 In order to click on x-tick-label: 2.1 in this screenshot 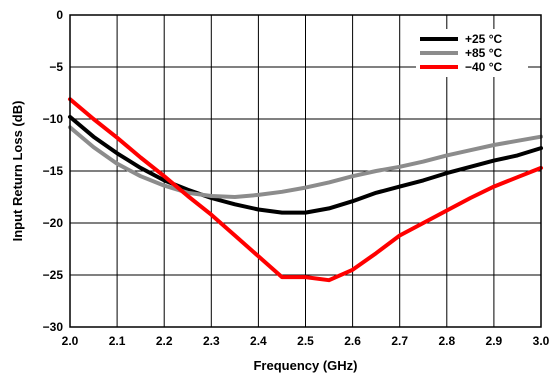, I will do `click(117, 341)`.